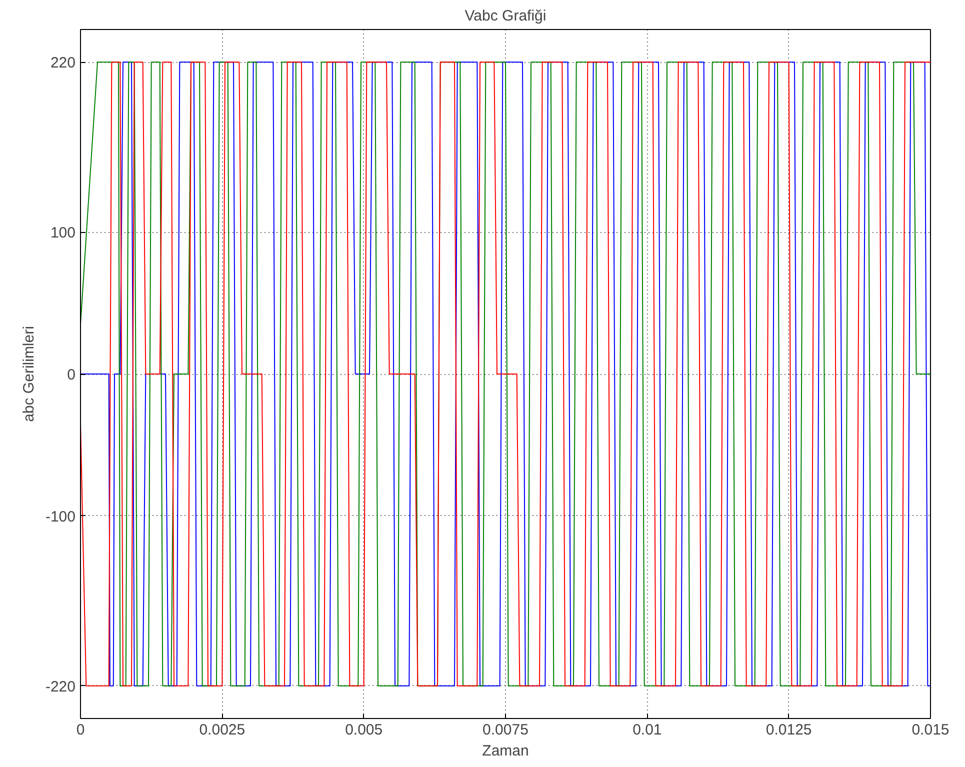  I want to click on chart-title: Vabc Grafiği, so click(505, 16).